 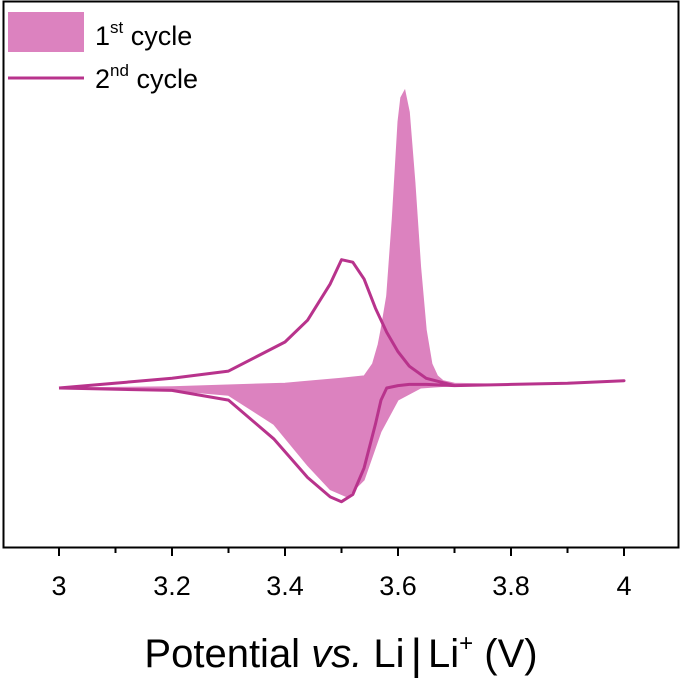 I want to click on legend-label-cycle2: 2nd cycle, so click(x=146, y=77).